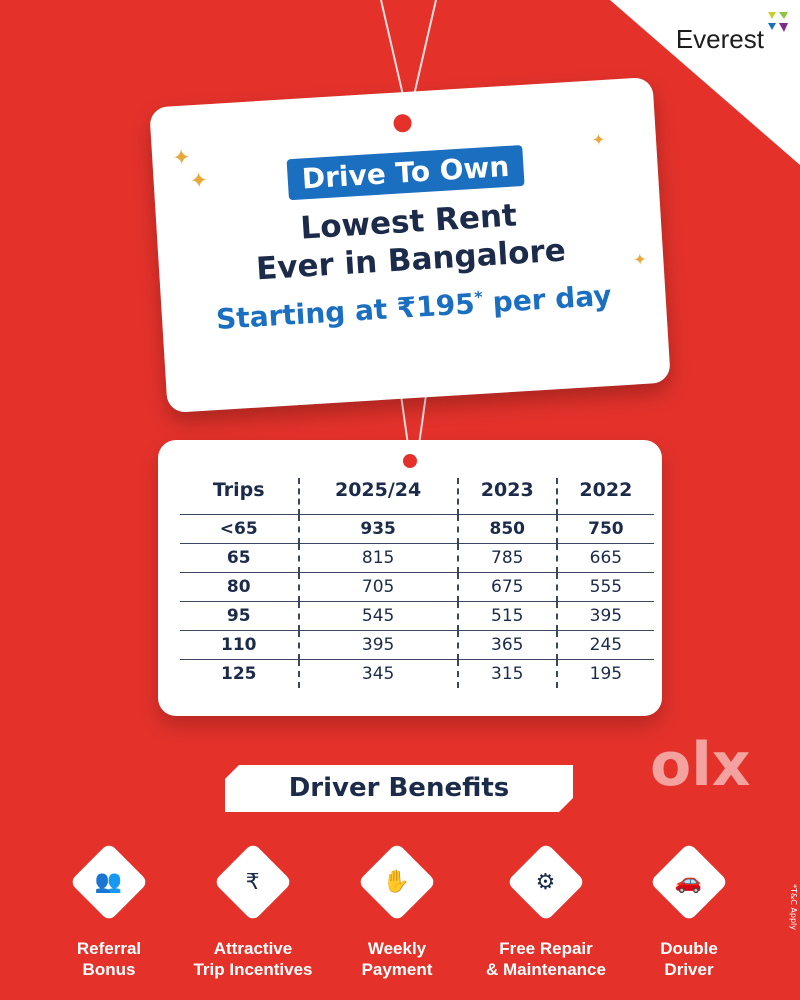  I want to click on table-cell: 850, so click(506, 528).